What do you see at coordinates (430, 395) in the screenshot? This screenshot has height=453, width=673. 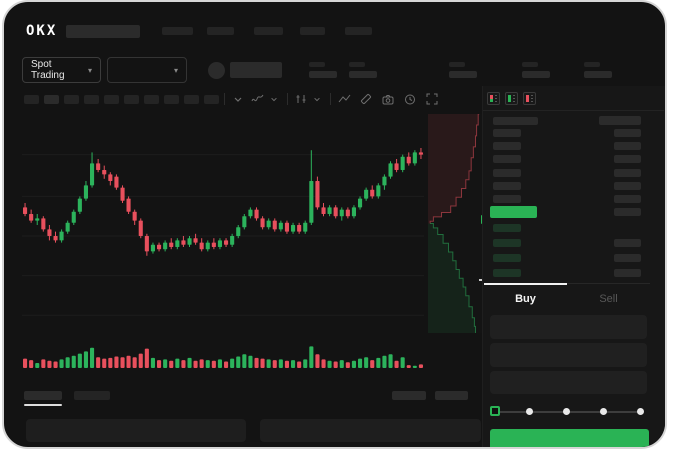 I see `bottom-tabs-right` at bounding box center [430, 395].